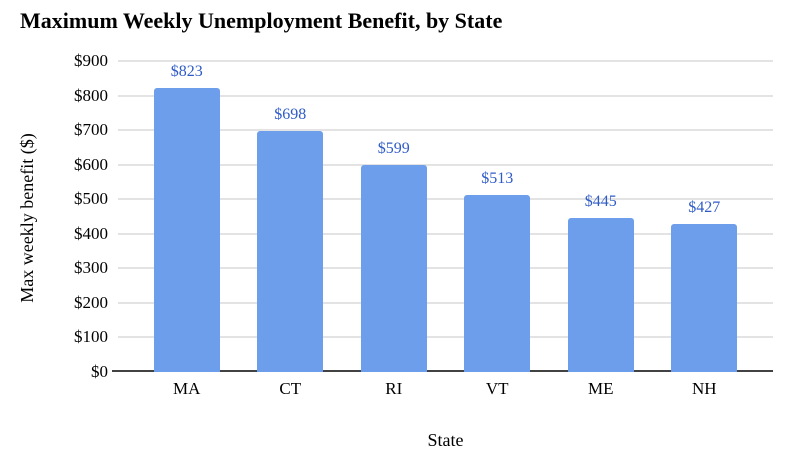 The image size is (802, 470). I want to click on y-tick-label: $900, so click(91, 60).